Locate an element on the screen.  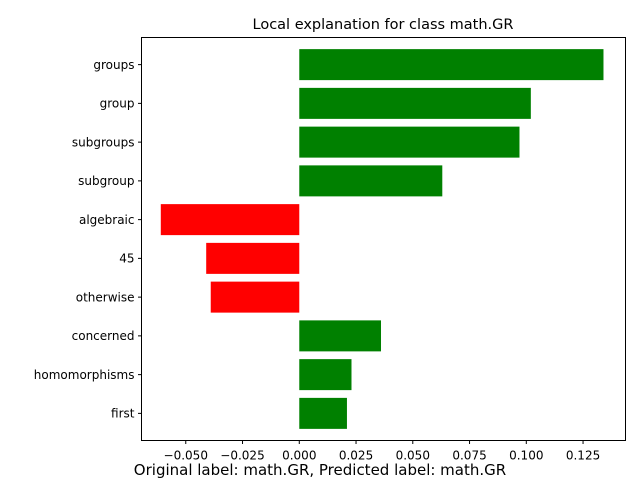
y-tick-label: homomorphisms is located at coordinates (84, 375).